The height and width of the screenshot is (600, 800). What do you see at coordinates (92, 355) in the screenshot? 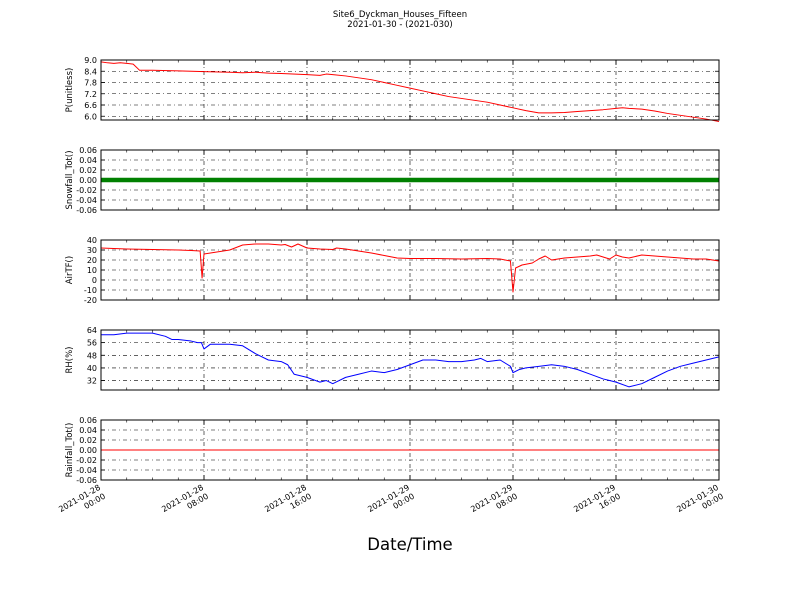
I see `y-tick-label: 48` at bounding box center [92, 355].